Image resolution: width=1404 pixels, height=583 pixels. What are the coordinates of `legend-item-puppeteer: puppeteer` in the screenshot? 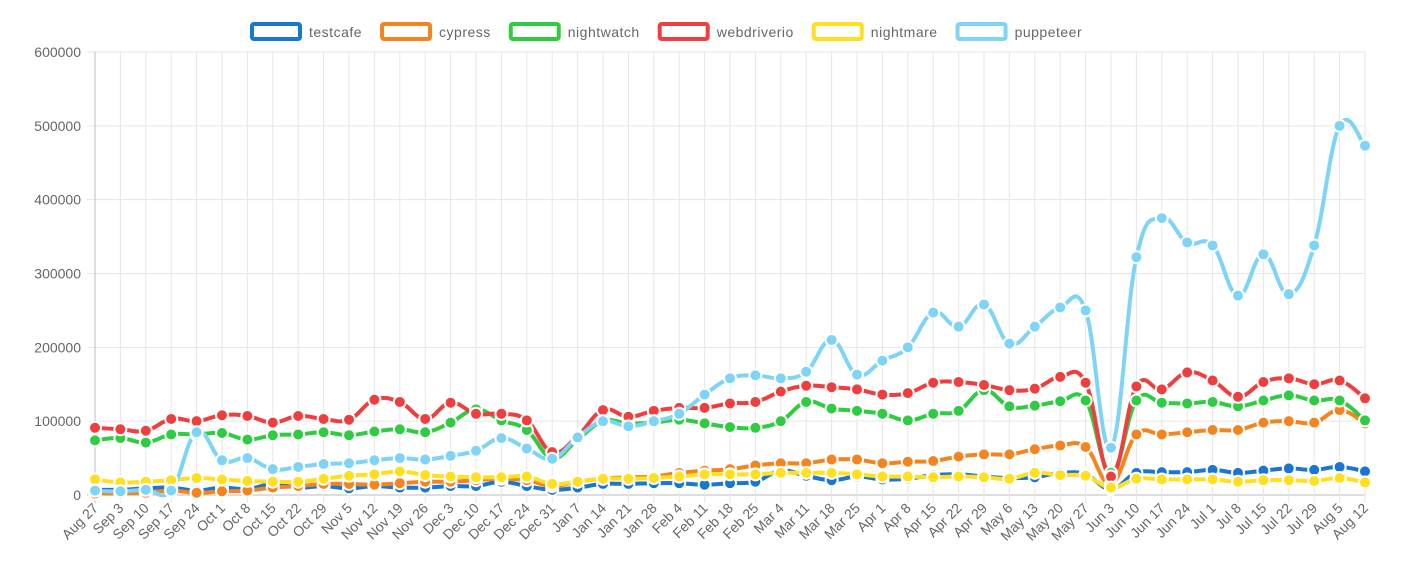 It's located at (1019, 31).